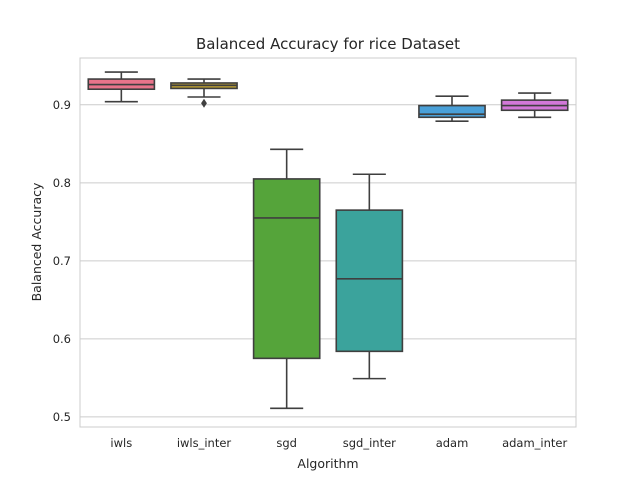 This screenshot has height=480, width=640. I want to click on box-sgd_inter, so click(369, 276).